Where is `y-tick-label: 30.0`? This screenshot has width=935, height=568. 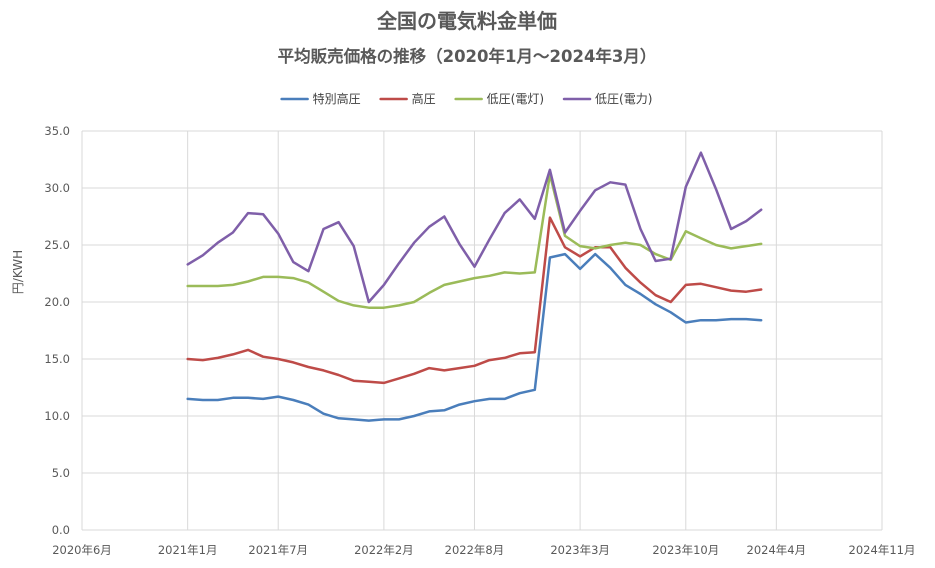
y-tick-label: 30.0 is located at coordinates (57, 188).